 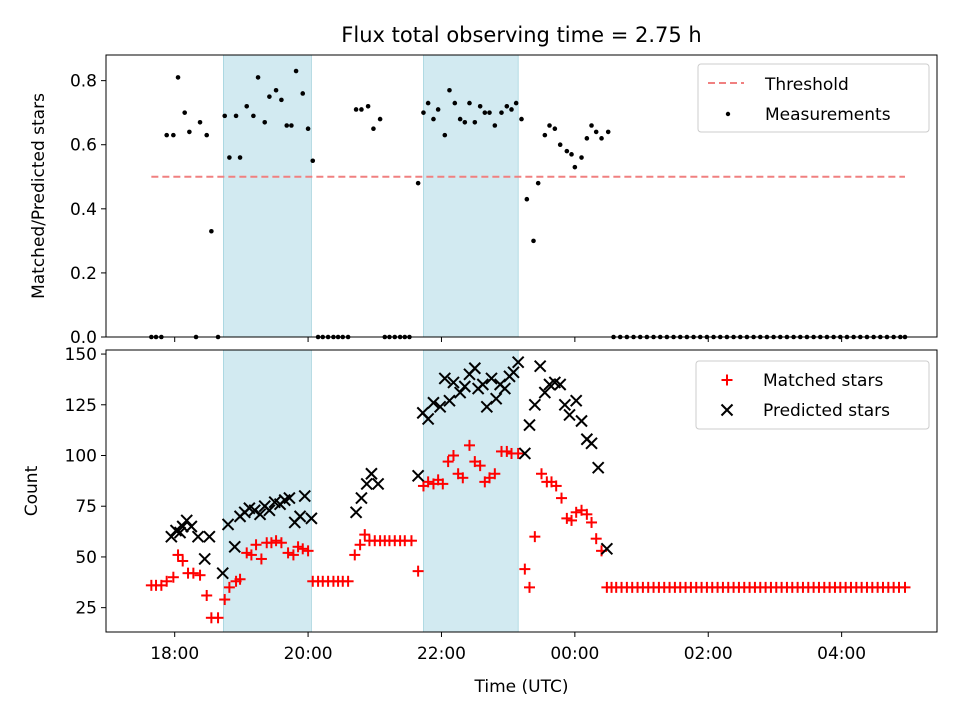 What do you see at coordinates (83, 338) in the screenshot?
I see `y-tick-label: 0.0` at bounding box center [83, 338].